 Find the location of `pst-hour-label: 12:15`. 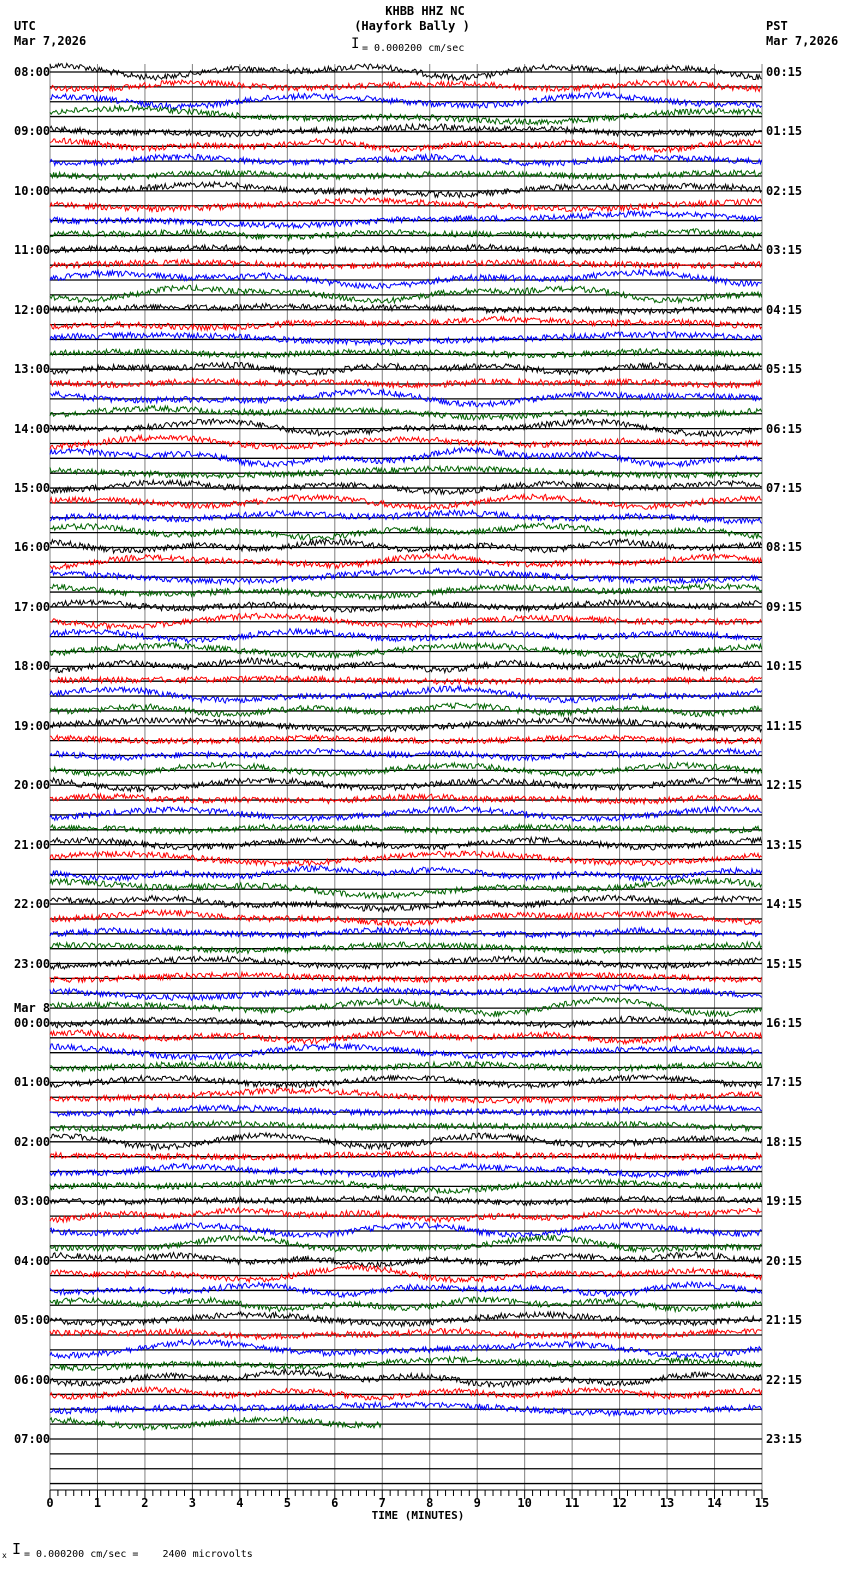

pst-hour-label: 12:15 is located at coordinates (784, 785).